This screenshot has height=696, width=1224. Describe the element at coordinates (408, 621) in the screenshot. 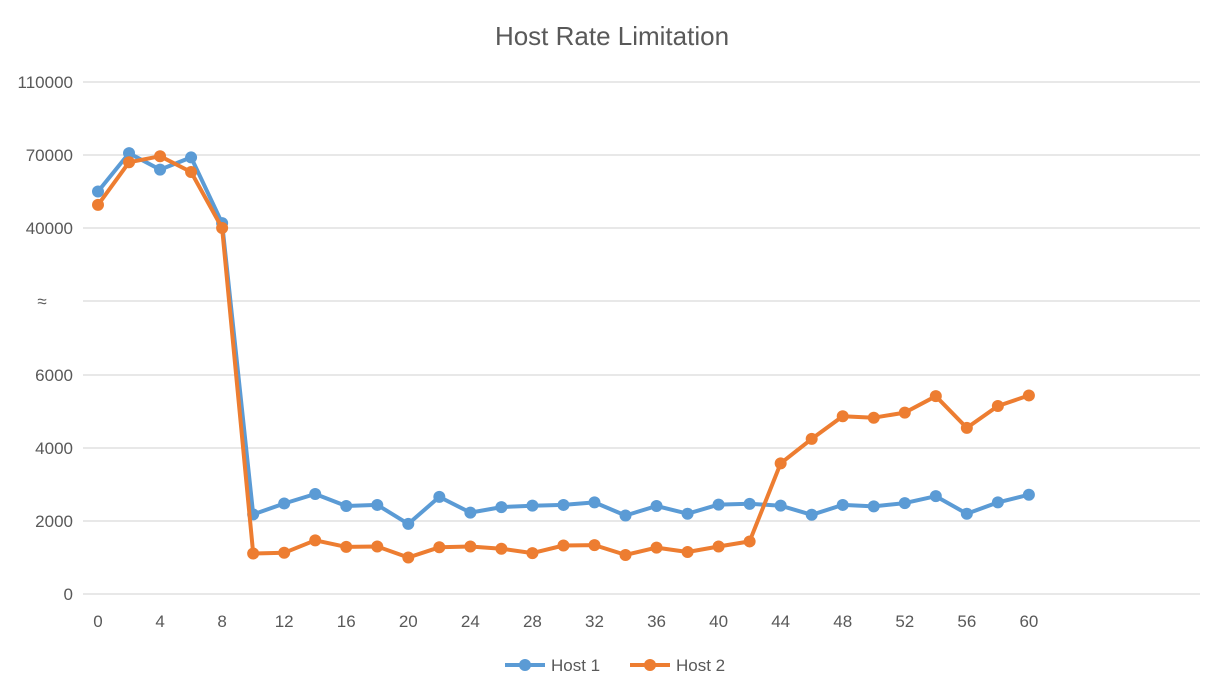

I see `x-tick-label: 20` at that location.